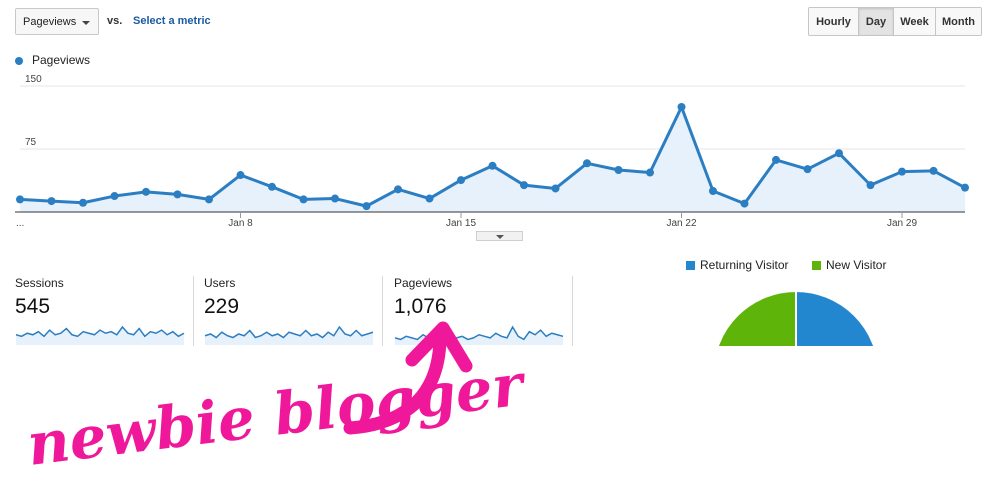  Describe the element at coordinates (902, 223) in the screenshot. I see `x-tick-label: Jan 29` at that location.